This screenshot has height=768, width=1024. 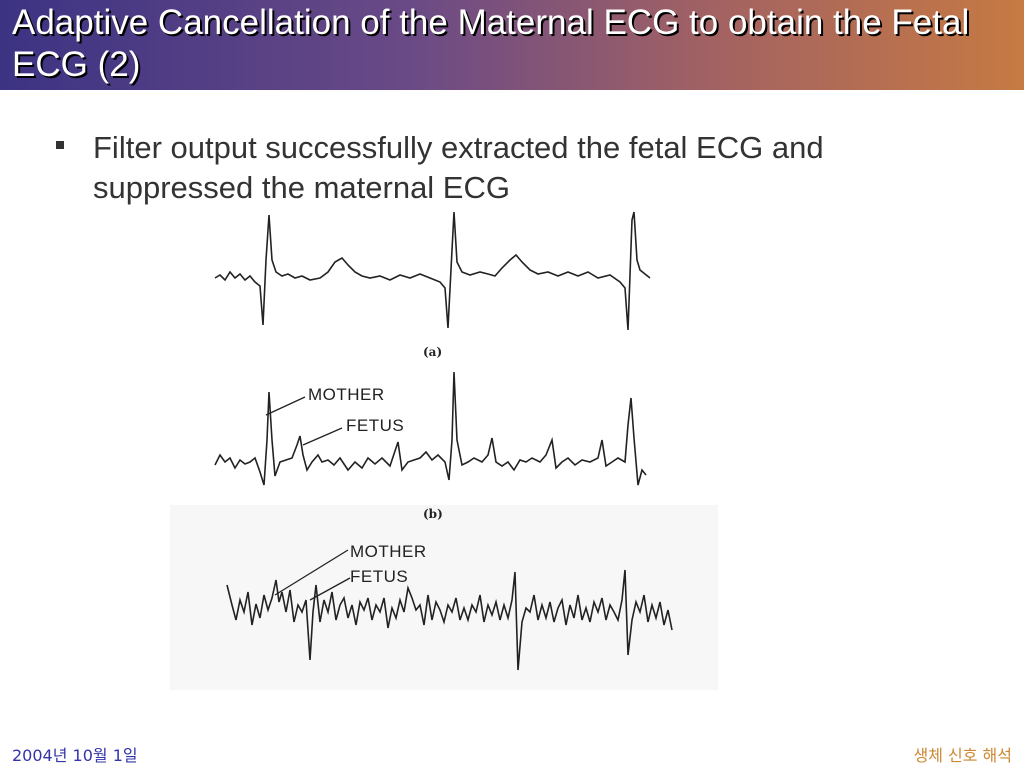 I want to click on label-mother-b: MOTHER, so click(x=346, y=394).